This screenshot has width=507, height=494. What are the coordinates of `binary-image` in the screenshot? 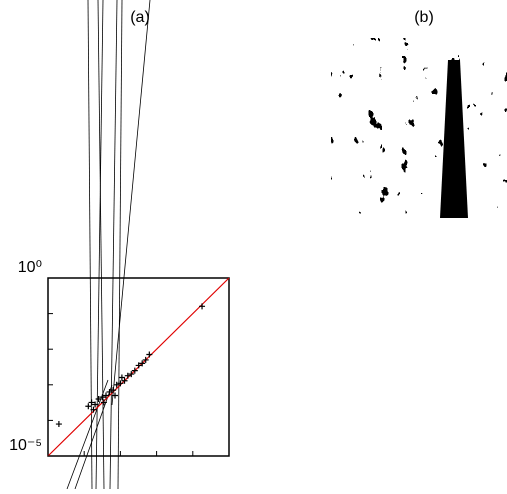 It's located at (419, 128).